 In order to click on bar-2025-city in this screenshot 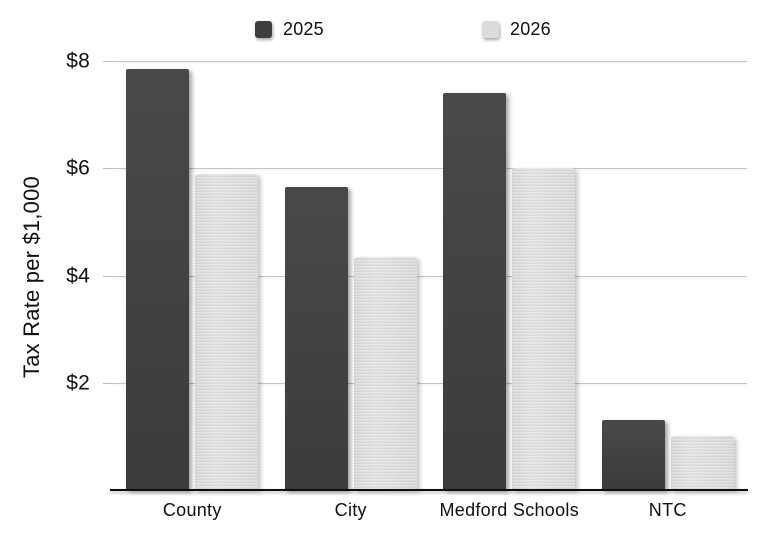, I will do `click(316, 338)`.